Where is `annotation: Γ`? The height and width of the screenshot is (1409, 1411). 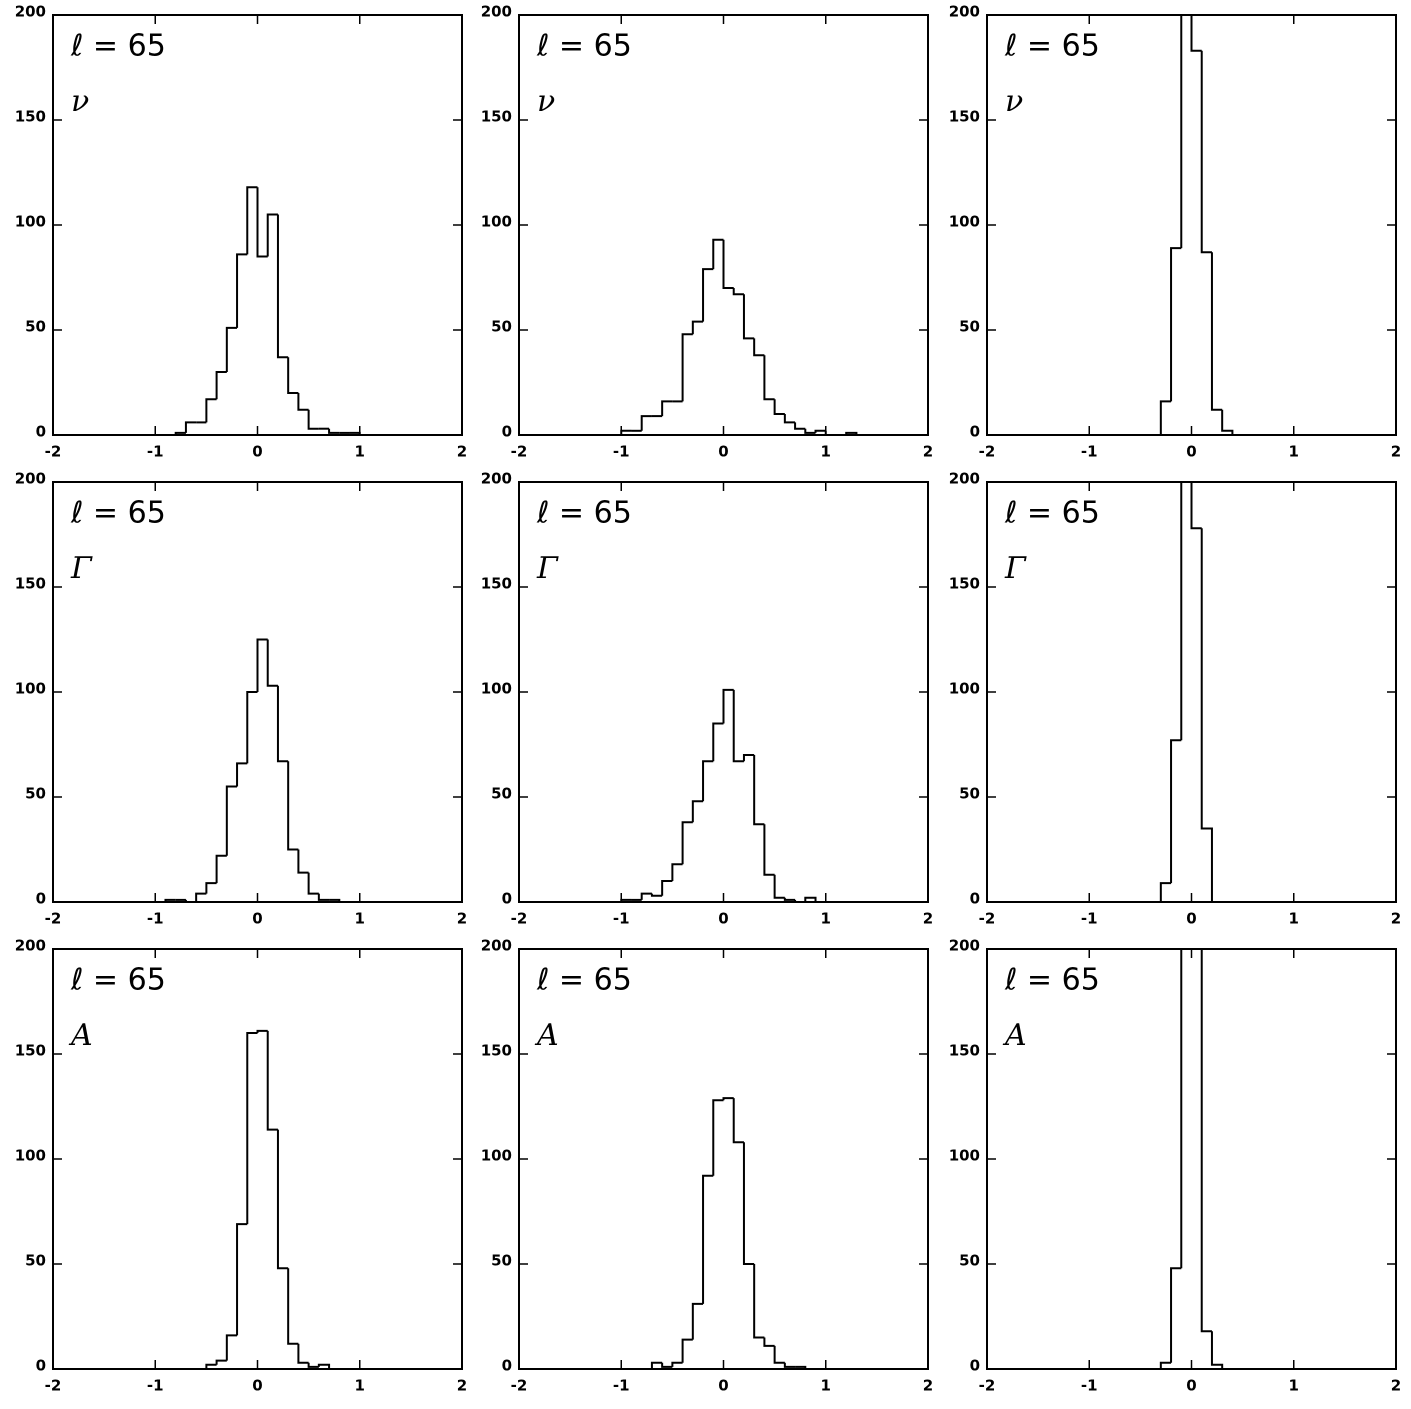
annotation: Γ is located at coordinates (81, 568).